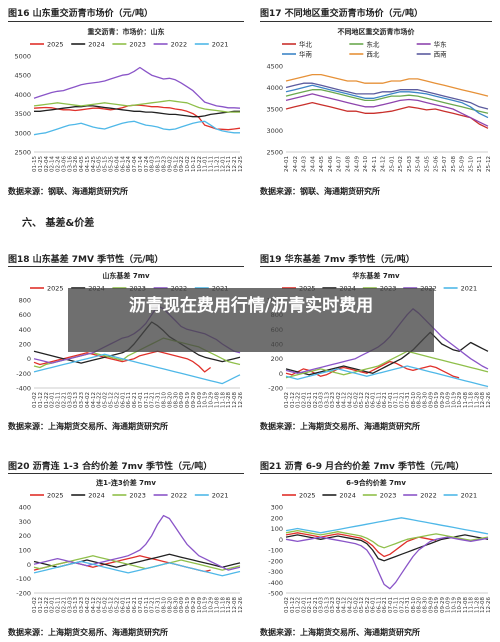 The image size is (500, 642). Describe the element at coordinates (137, 496) in the screenshot. I see `legend-label: 2023` at that location.